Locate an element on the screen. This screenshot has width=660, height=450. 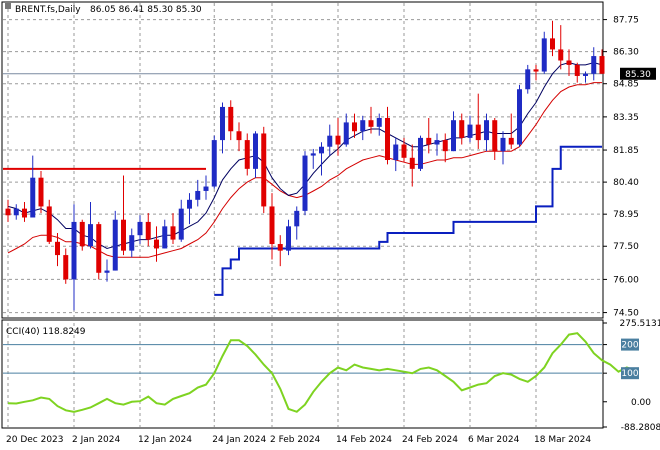
ohlc-readout: 86.05 86.41 85.30 85.30 is located at coordinates (146, 10).